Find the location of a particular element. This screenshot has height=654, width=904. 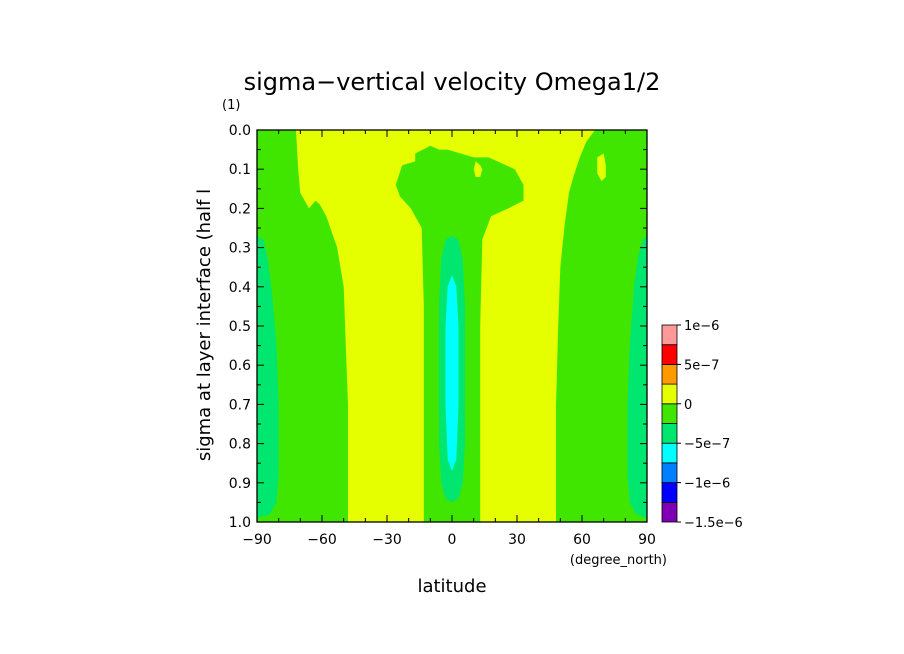

north-polar-core is located at coordinates (637, 377).